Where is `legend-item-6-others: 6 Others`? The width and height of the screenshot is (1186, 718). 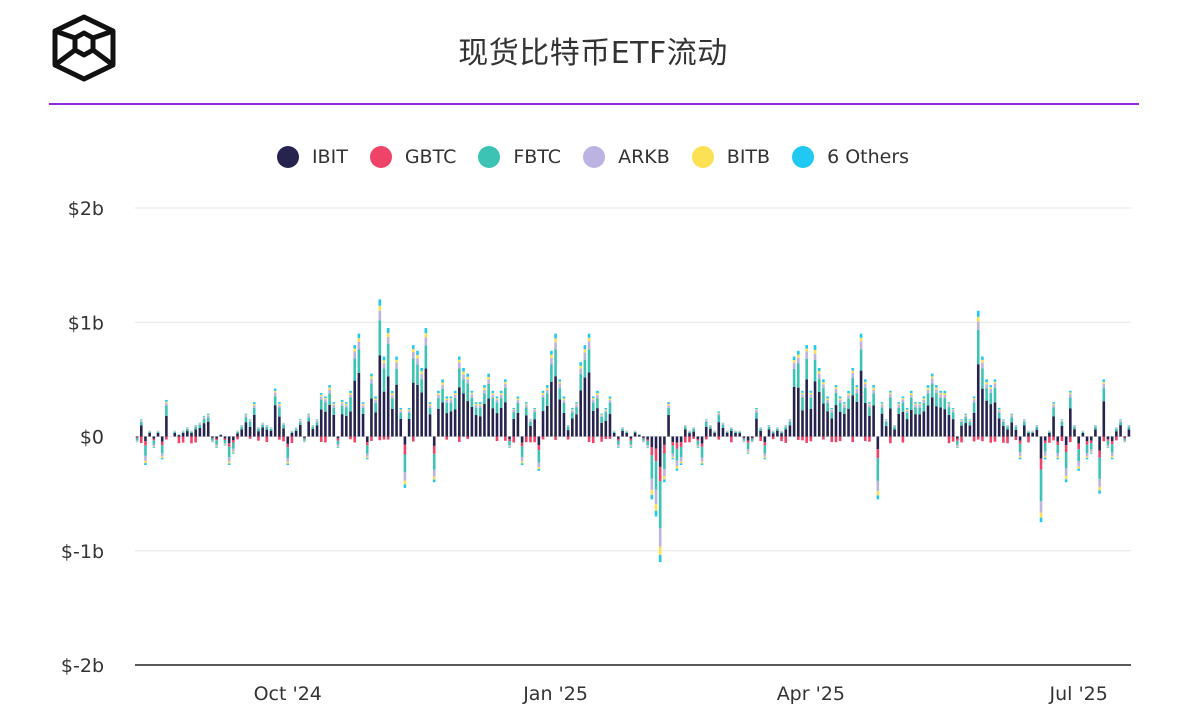
legend-item-6-others: 6 Others is located at coordinates (850, 157).